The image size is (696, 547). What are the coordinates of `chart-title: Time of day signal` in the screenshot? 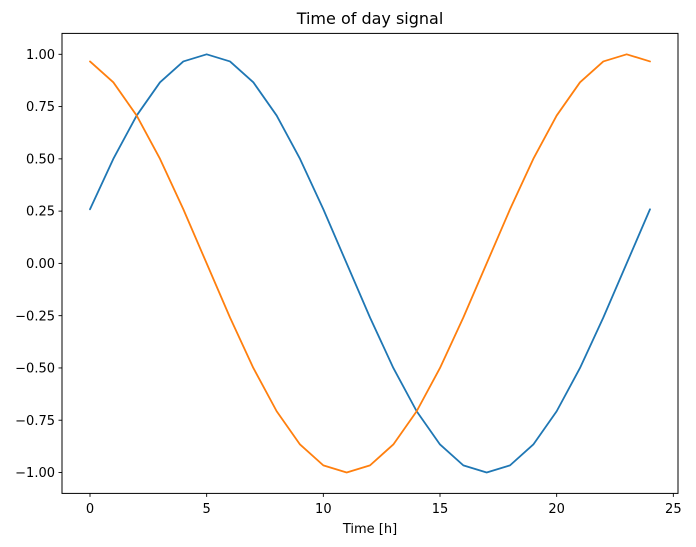 It's located at (370, 18).